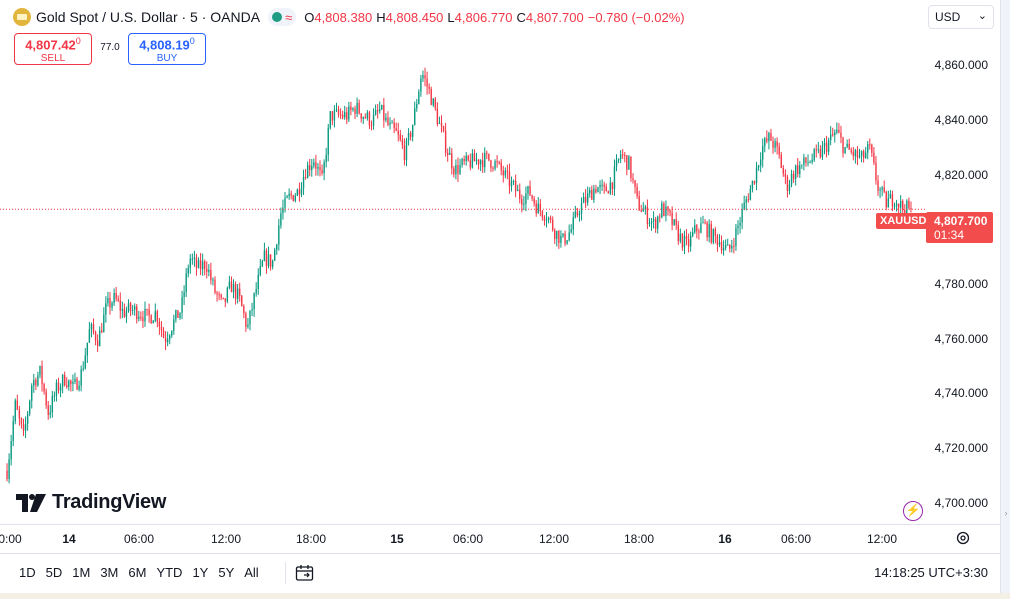 The image size is (1010, 599). What do you see at coordinates (81, 572) in the screenshot?
I see `range-button-1m: 1M` at bounding box center [81, 572].